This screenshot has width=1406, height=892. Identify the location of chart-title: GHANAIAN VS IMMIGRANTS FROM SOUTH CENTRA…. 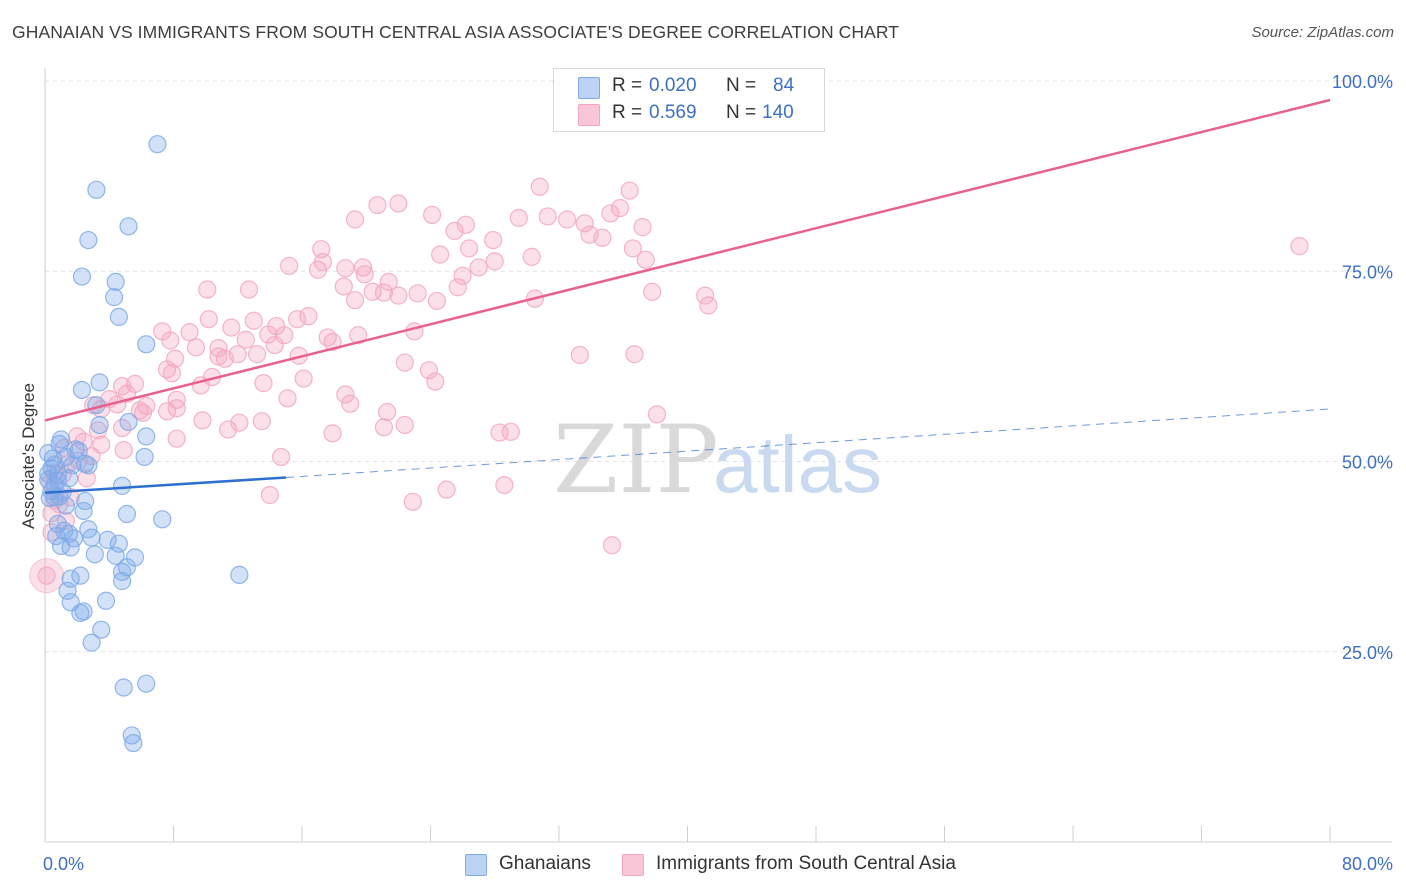
(456, 32).